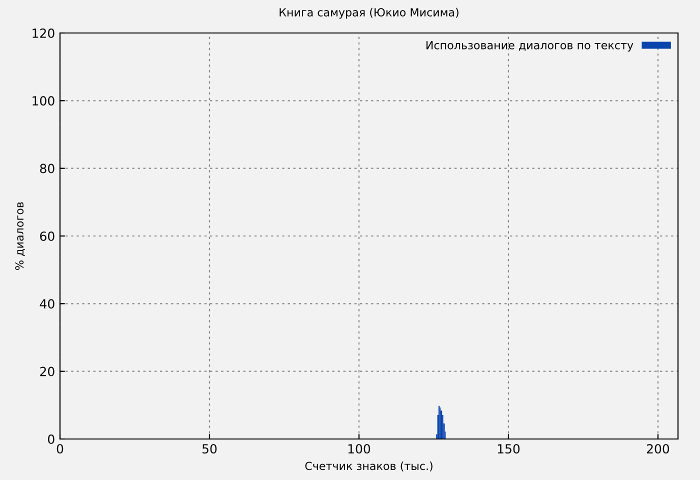 The height and width of the screenshot is (480, 700). What do you see at coordinates (658, 449) in the screenshot?
I see `x-tick-label: 200` at bounding box center [658, 449].